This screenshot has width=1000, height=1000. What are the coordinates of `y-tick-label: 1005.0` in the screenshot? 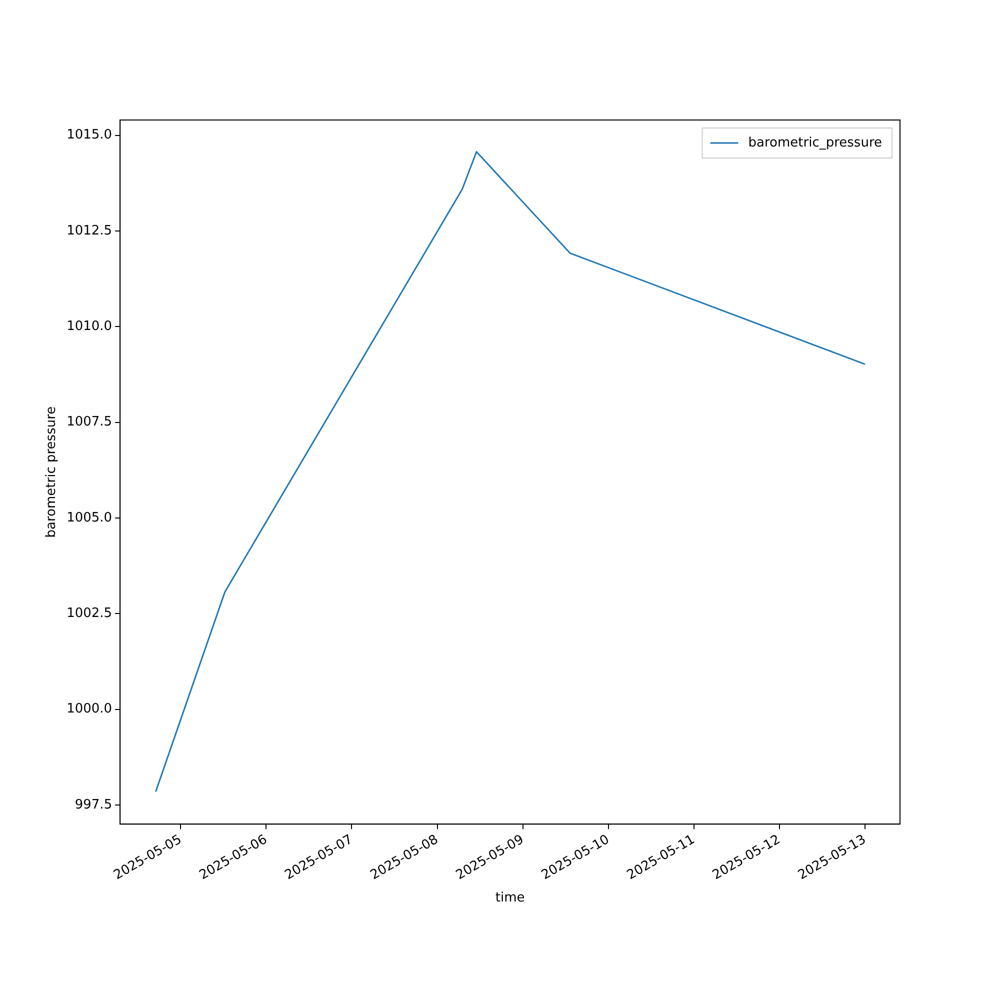 It's located at (89, 518).